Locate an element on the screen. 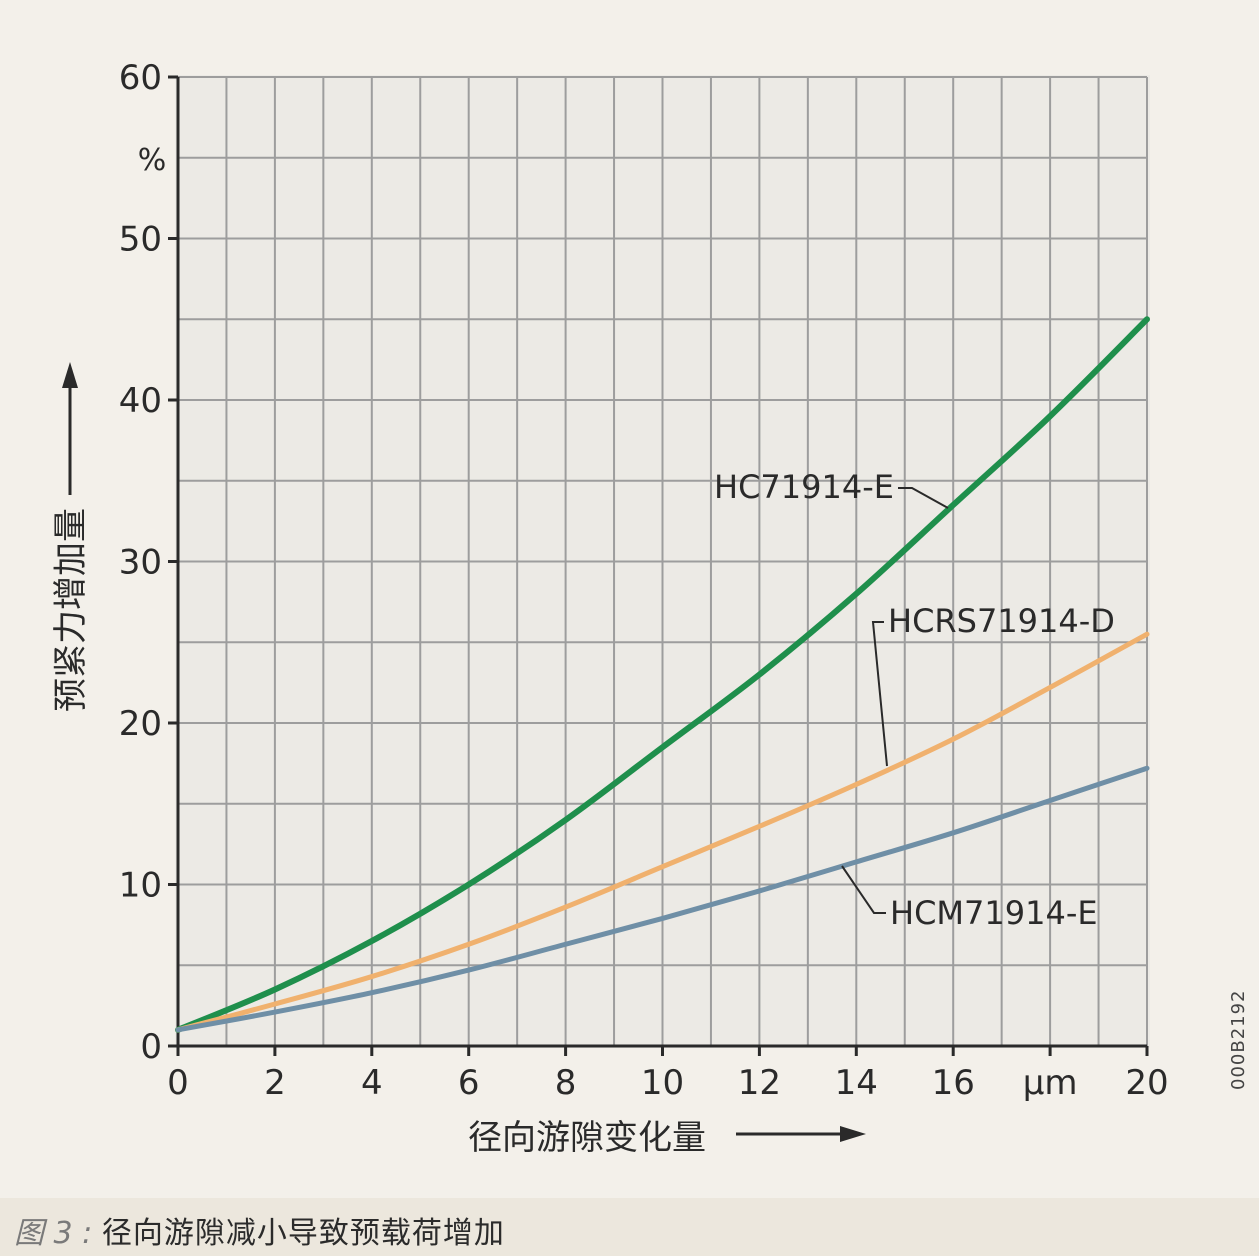  y-tick-label: 10 is located at coordinates (140, 886).